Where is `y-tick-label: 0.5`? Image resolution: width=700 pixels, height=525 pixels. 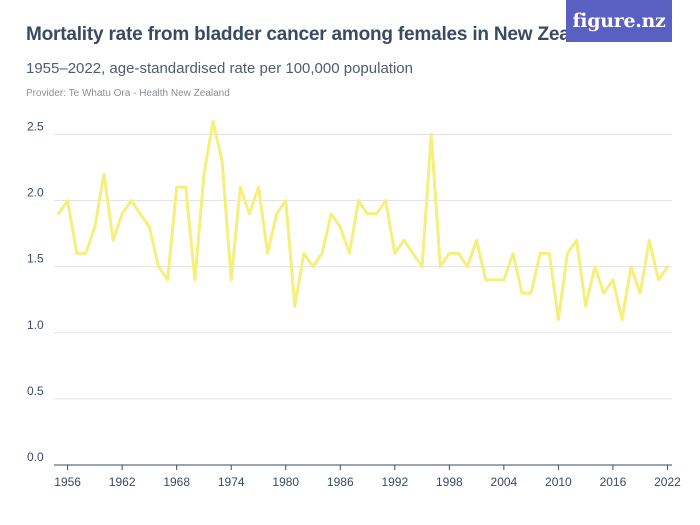
y-tick-label: 0.5 is located at coordinates (35, 391).